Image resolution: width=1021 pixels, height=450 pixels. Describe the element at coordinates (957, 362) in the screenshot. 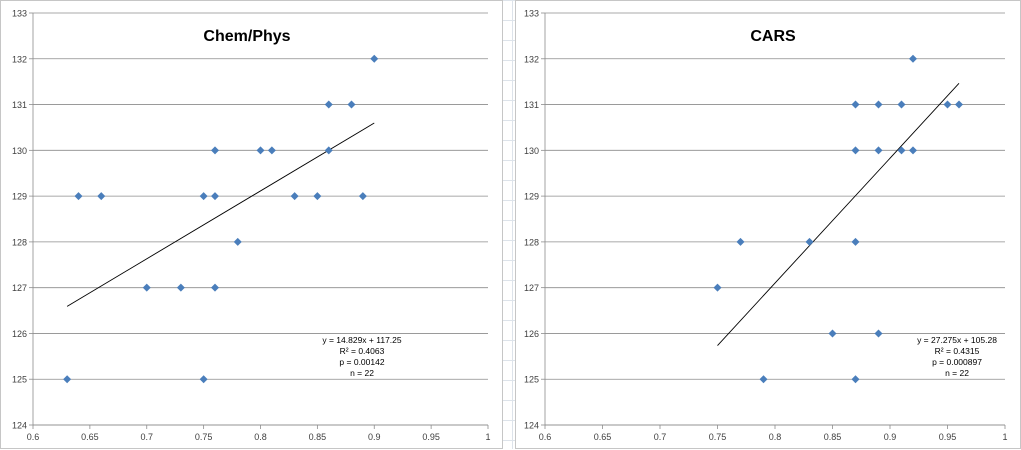

I see `trendline-annotation: p = 0.000897` at that location.